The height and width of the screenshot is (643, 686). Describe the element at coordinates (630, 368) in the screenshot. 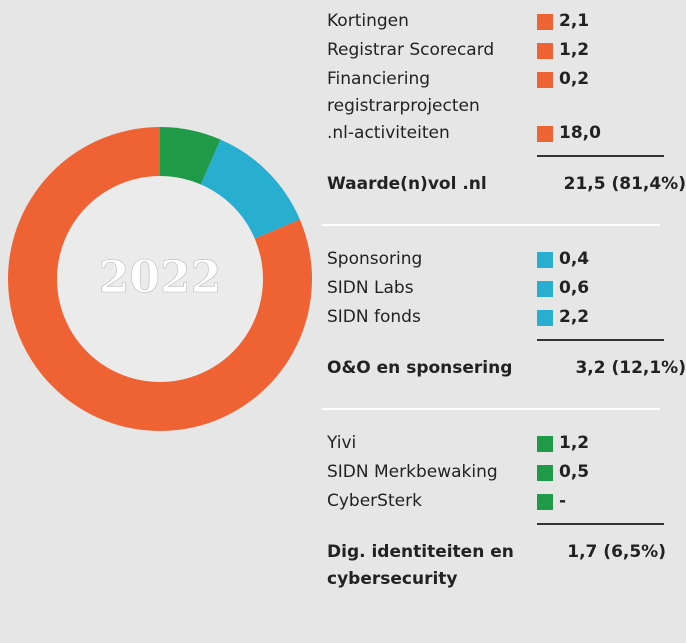

I see `total-value: 3,2 (12,1%)` at that location.